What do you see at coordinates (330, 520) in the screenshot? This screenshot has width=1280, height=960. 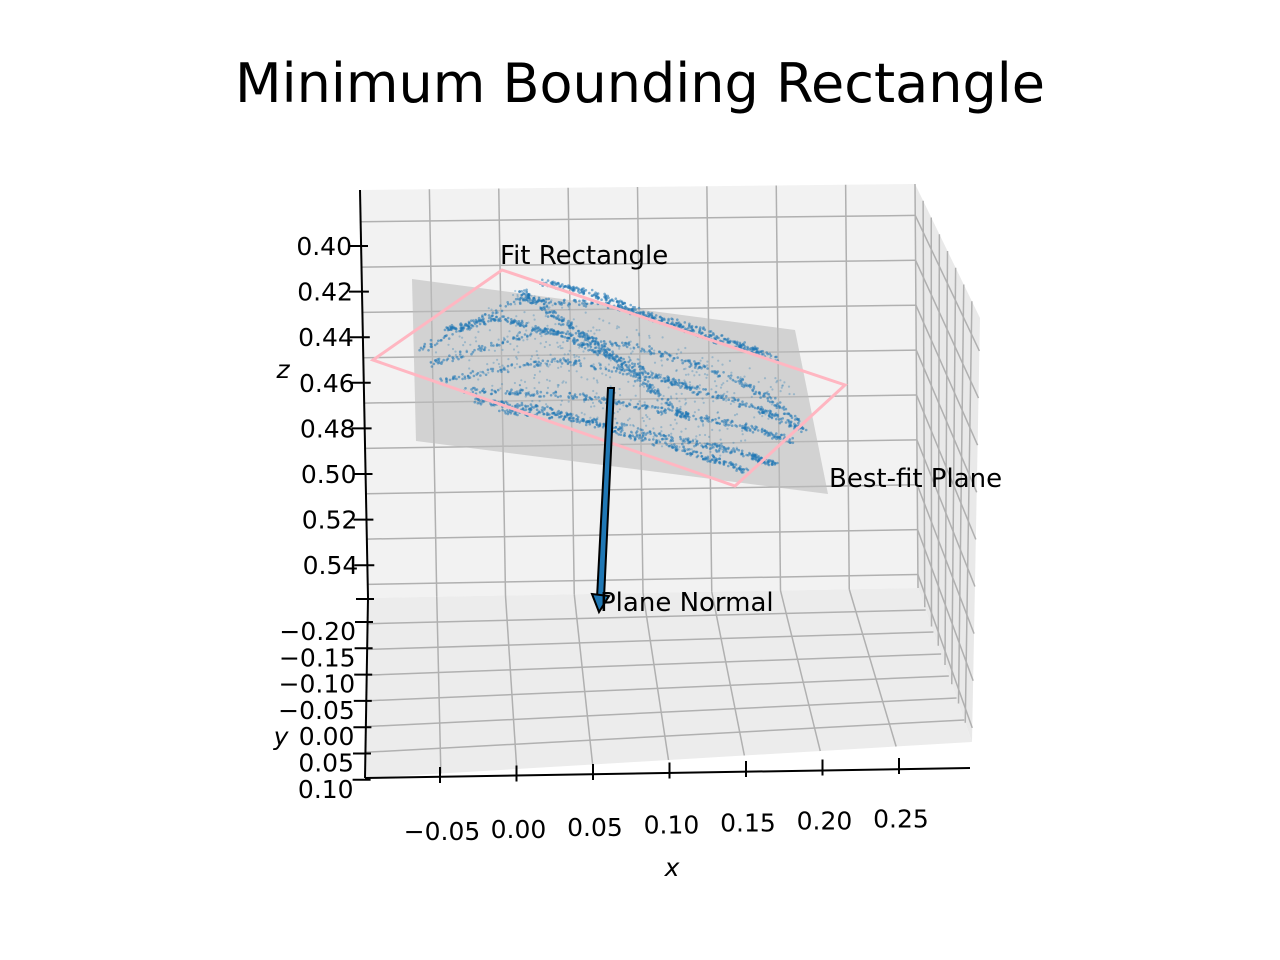 I see `z-tick-label: 0.52` at bounding box center [330, 520].